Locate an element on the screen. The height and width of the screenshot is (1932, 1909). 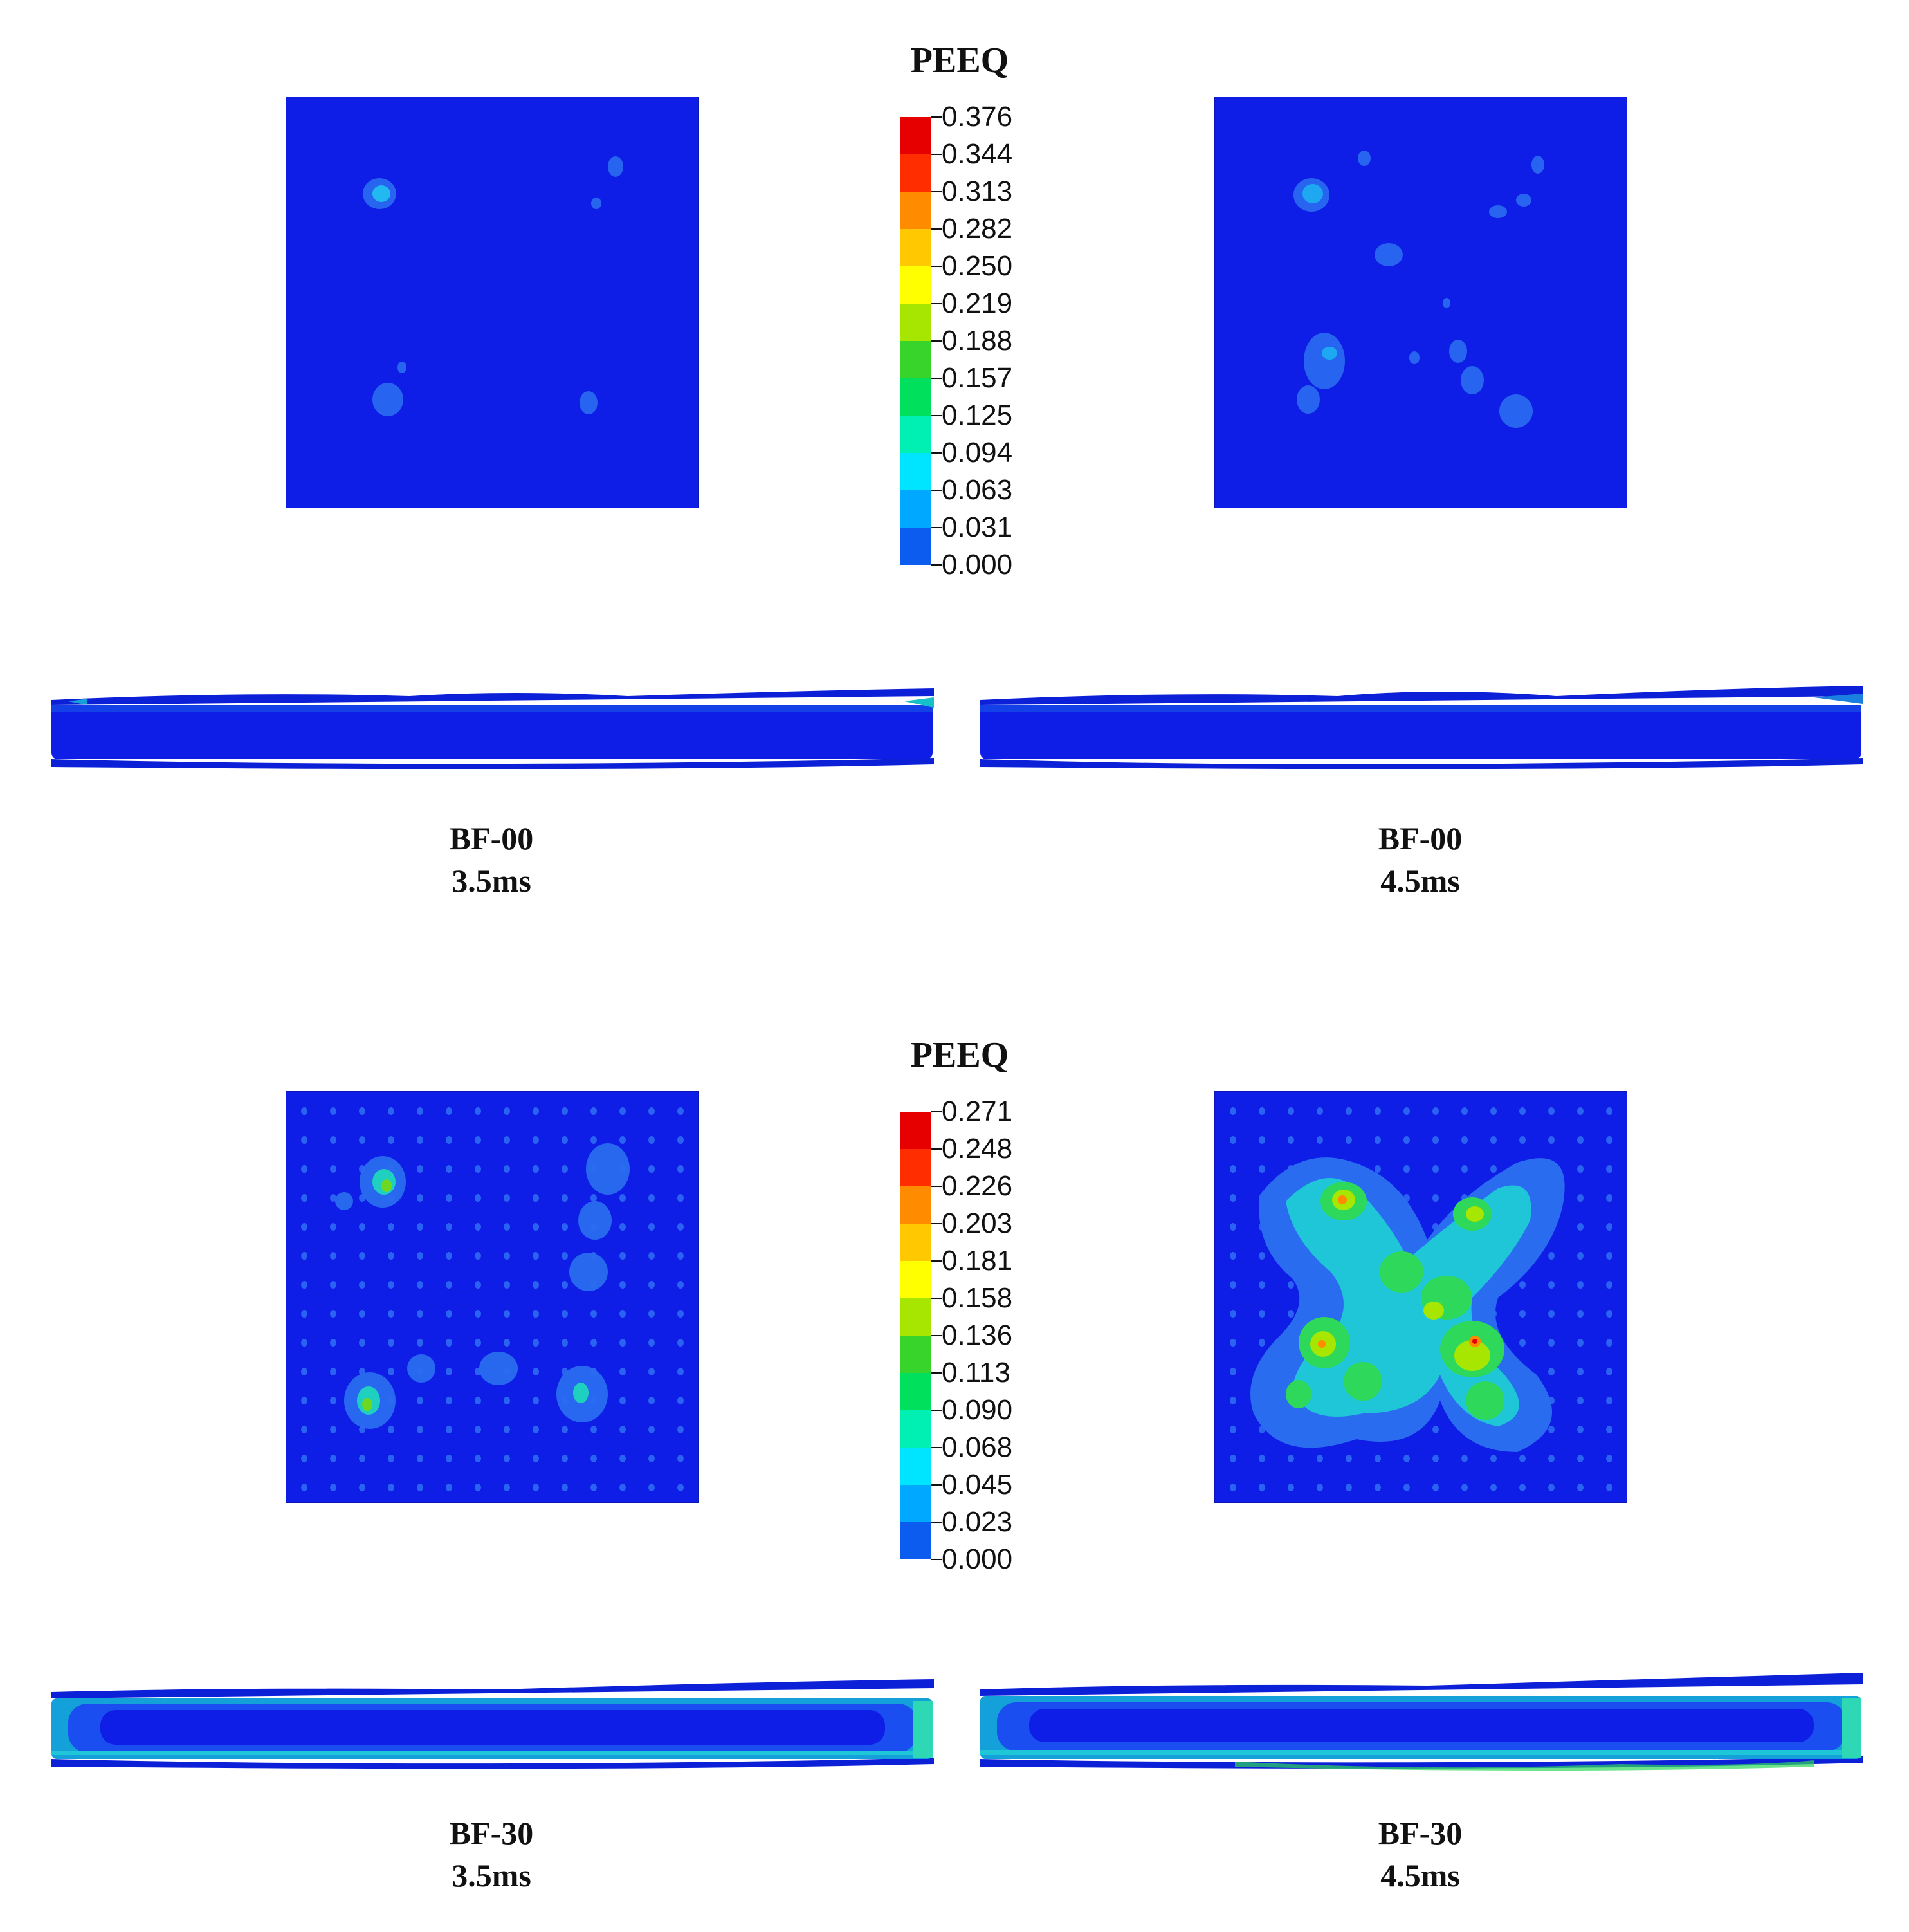
plate-top-view-bf00-4-5ms is located at coordinates (1420, 302).